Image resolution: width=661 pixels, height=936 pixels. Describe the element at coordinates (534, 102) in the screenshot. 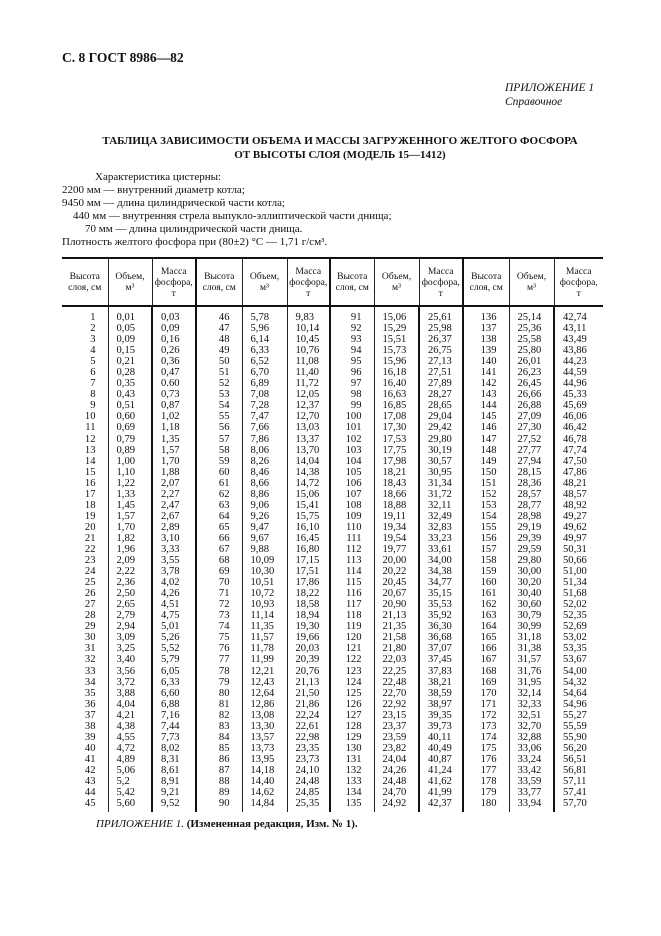

I see `appendix-type: Справочное` at that location.